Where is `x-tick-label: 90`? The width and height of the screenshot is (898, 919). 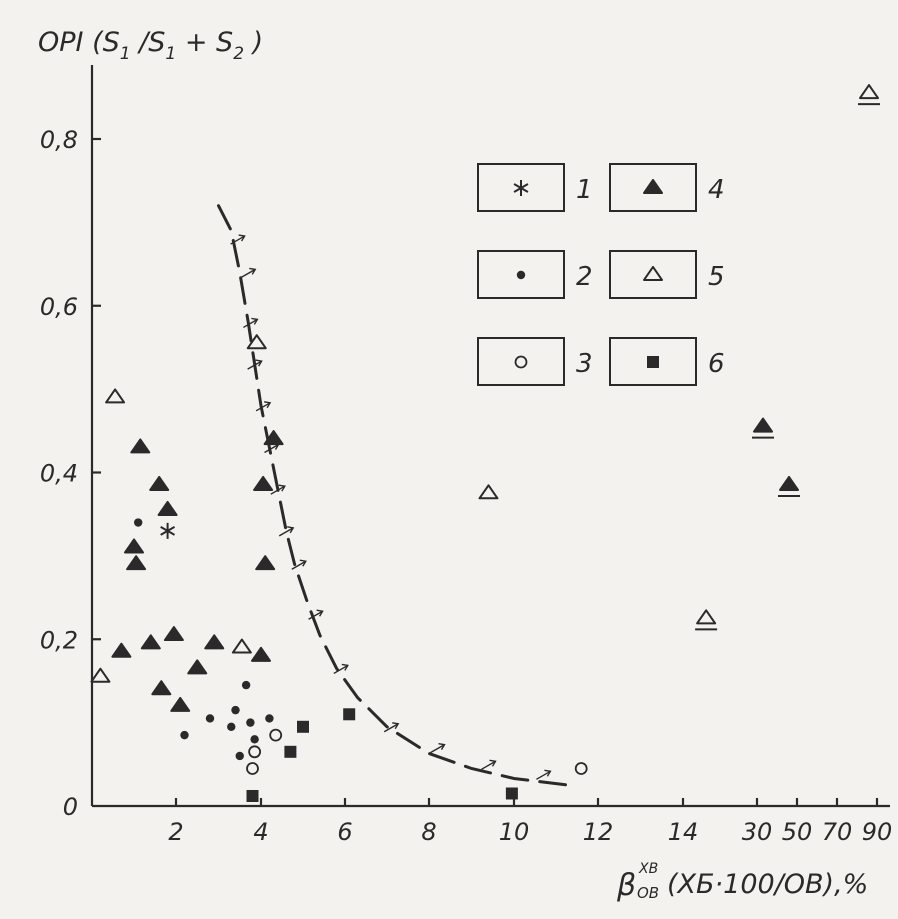 x-tick-label: 90 is located at coordinates (877, 832).